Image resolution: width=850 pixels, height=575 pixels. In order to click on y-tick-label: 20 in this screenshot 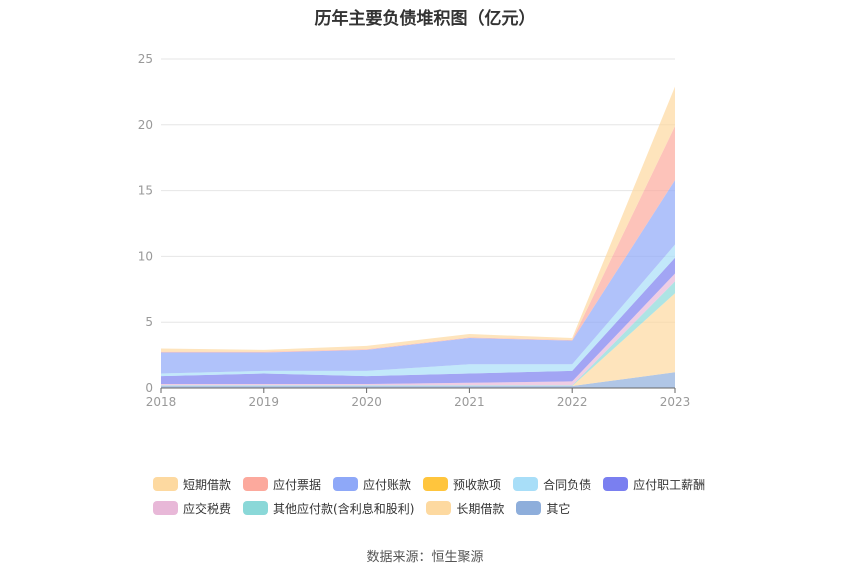, I will do `click(145, 125)`.